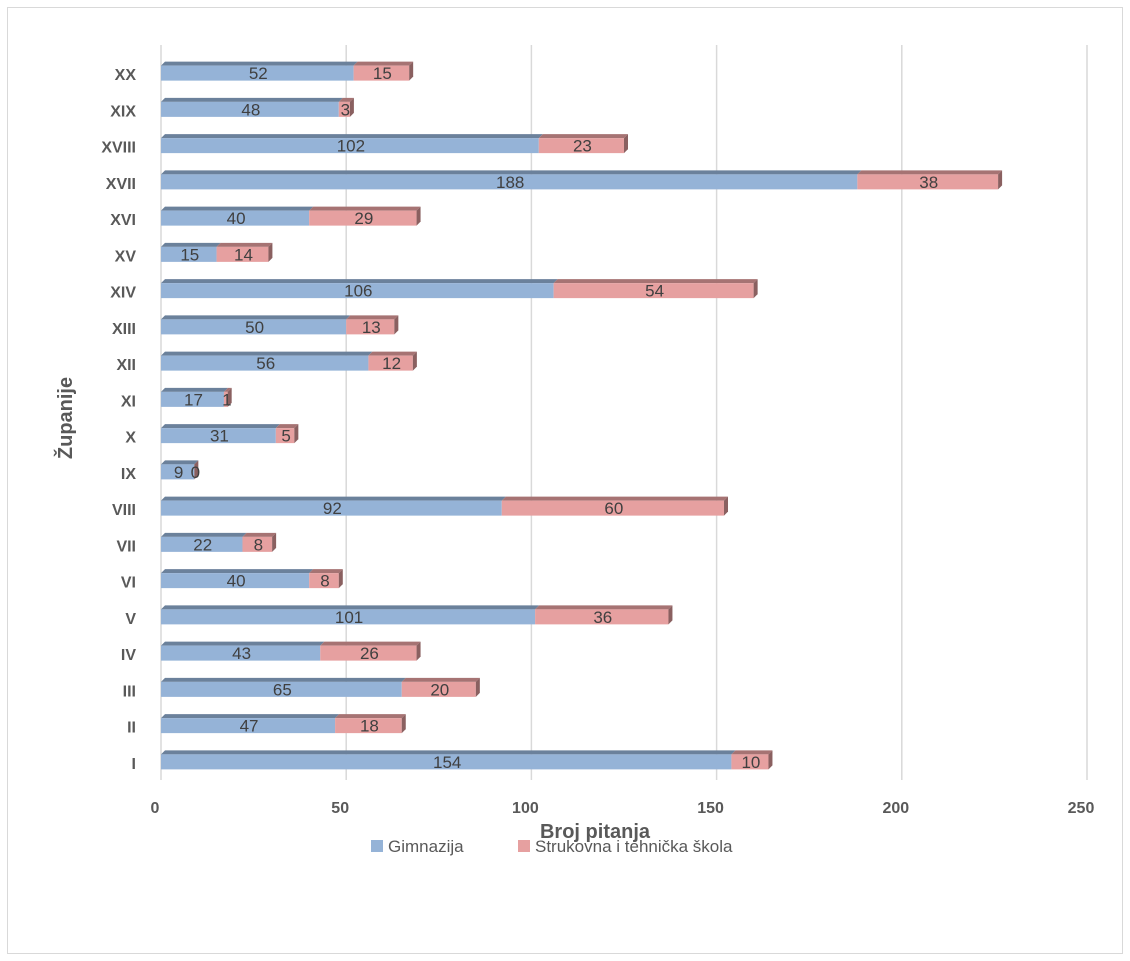 This screenshot has height=961, width=1130. Describe the element at coordinates (128, 474) in the screenshot. I see `y-tick-label: IX` at that location.